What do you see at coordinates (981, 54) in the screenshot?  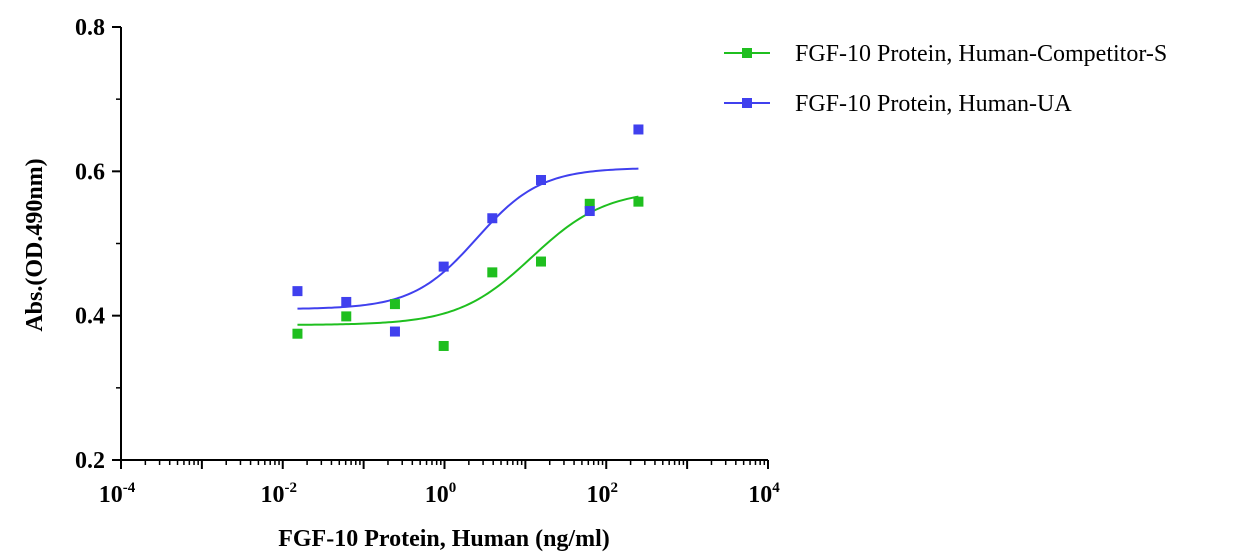 I see `legend-label-competitor: FGF-10 Protein, Human-Competitor-S` at bounding box center [981, 54].